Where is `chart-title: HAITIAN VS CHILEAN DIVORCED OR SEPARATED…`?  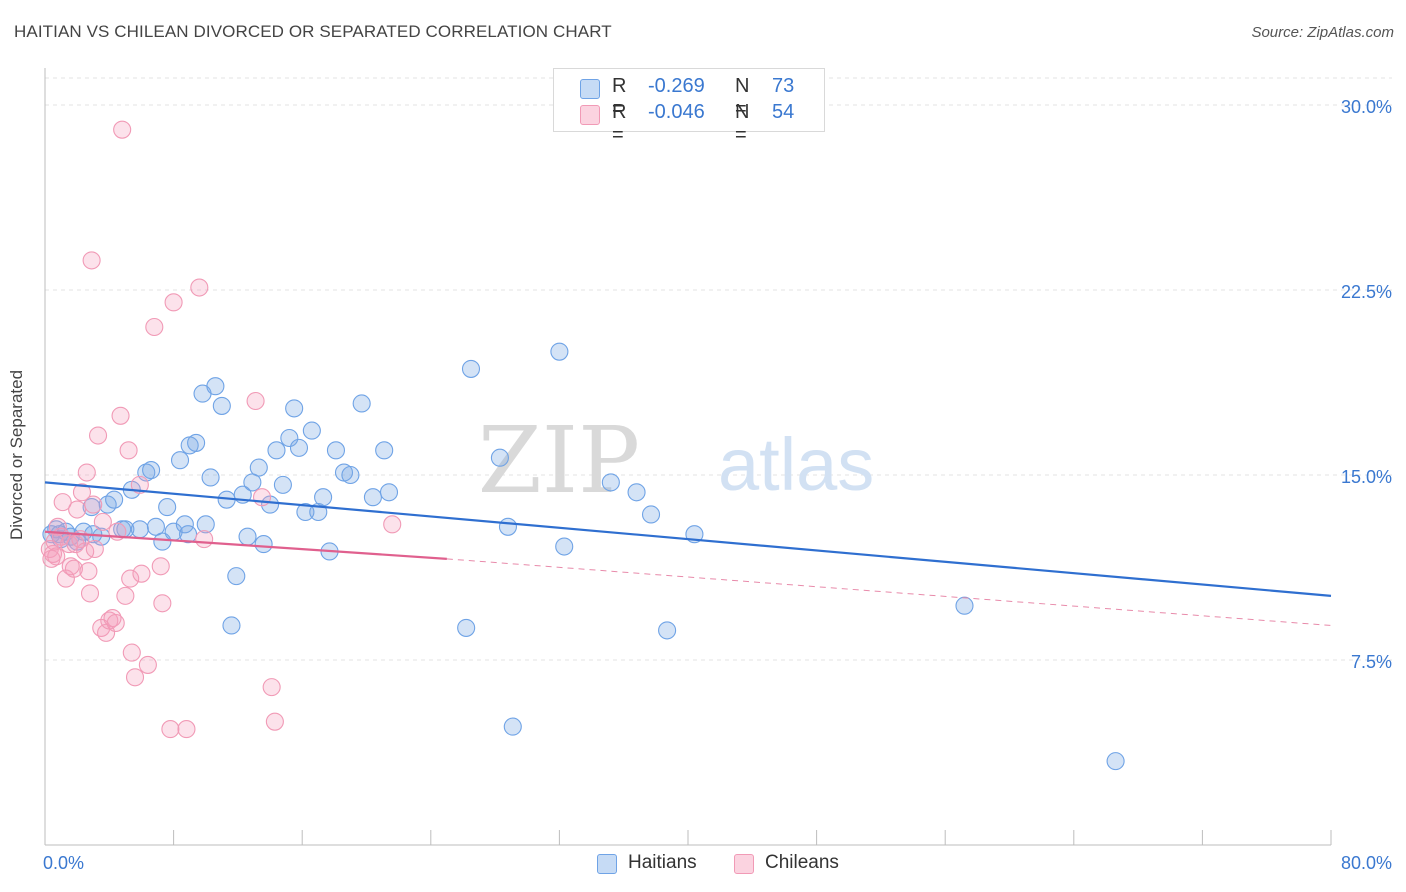 chart-title: HAITIAN VS CHILEAN DIVORCED OR SEPARATED… is located at coordinates (313, 31).